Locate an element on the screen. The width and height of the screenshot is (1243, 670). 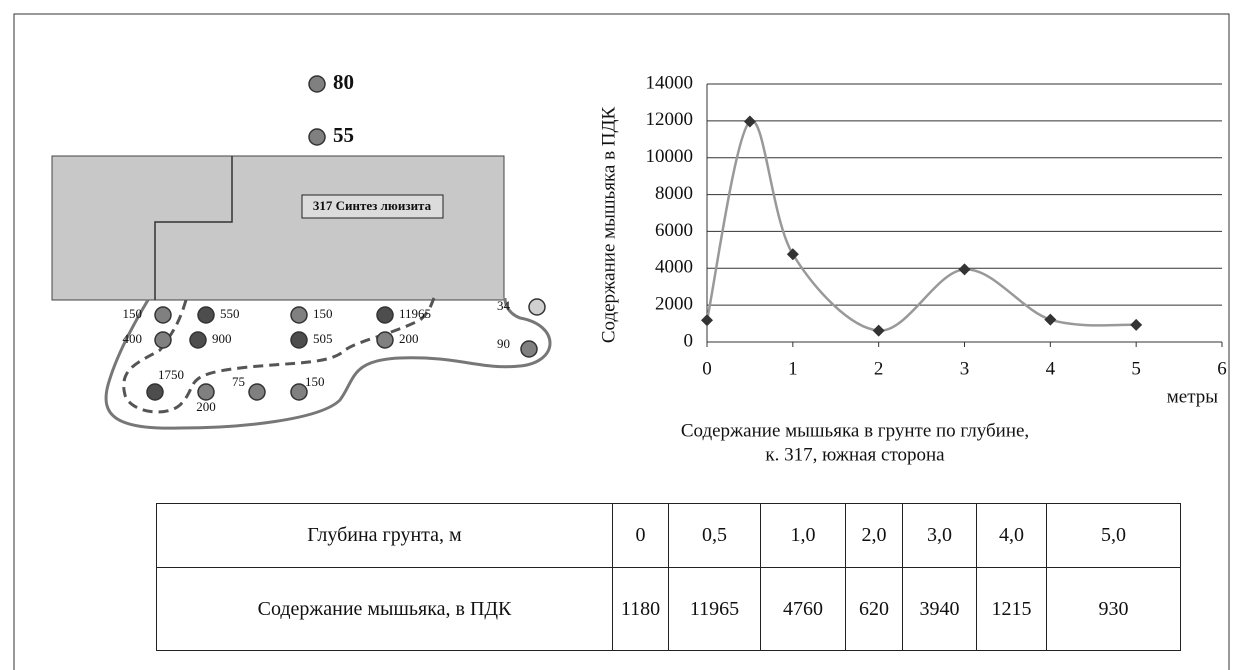
caption: Содержание мышьяка в грунте по глубине, is located at coordinates (855, 430).